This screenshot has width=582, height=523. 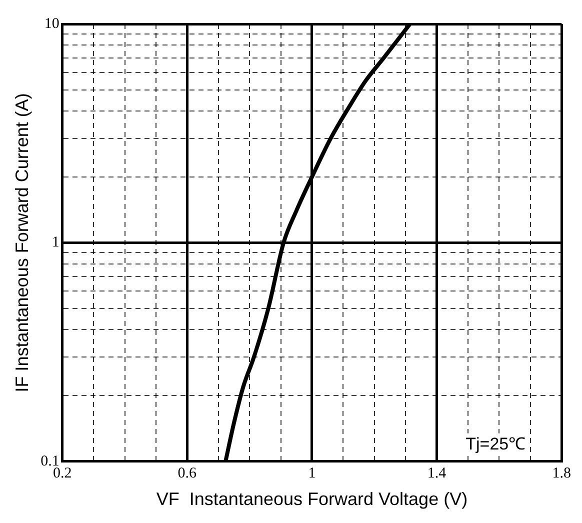 What do you see at coordinates (561, 473) in the screenshot?
I see `x-tick-label: 1.8` at bounding box center [561, 473].